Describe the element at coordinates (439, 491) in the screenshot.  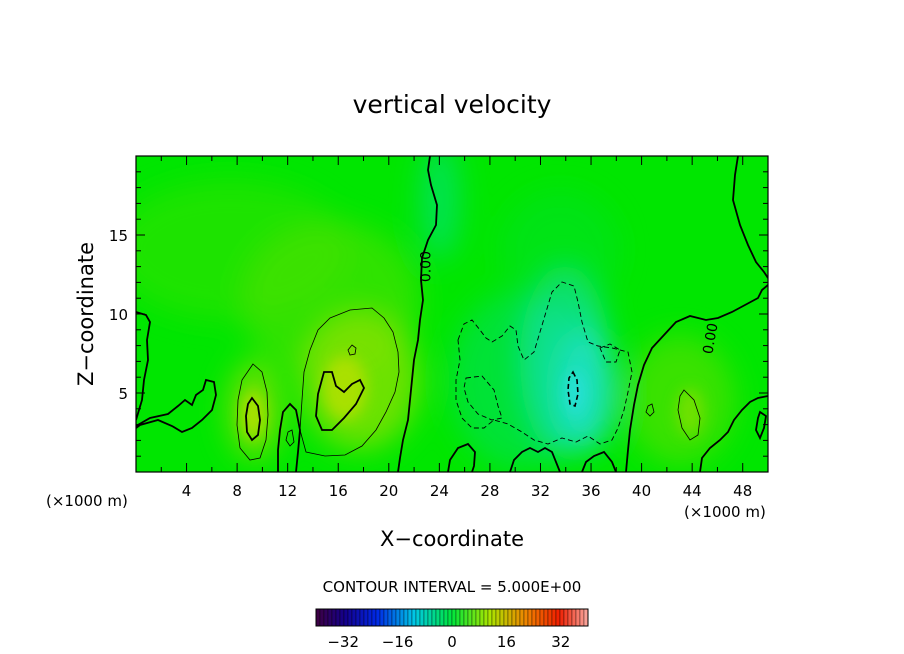
I see `x-tick-label: 24` at that location.